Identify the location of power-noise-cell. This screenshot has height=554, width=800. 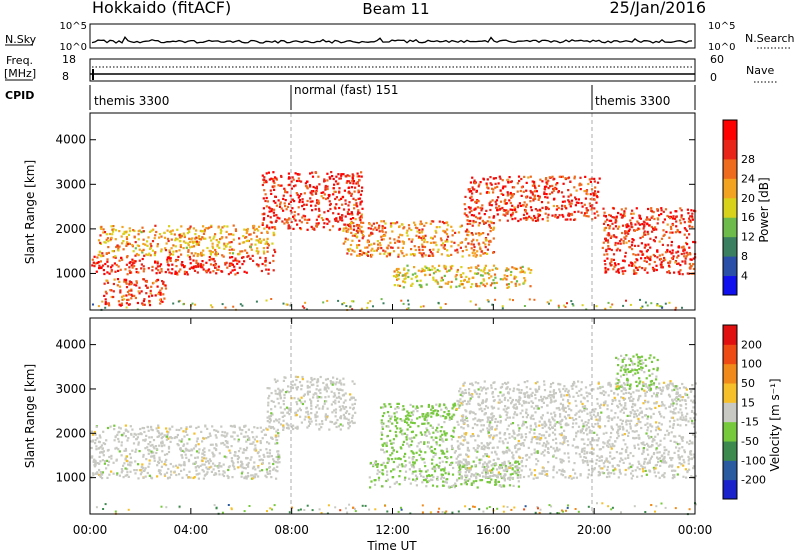
(222, 304).